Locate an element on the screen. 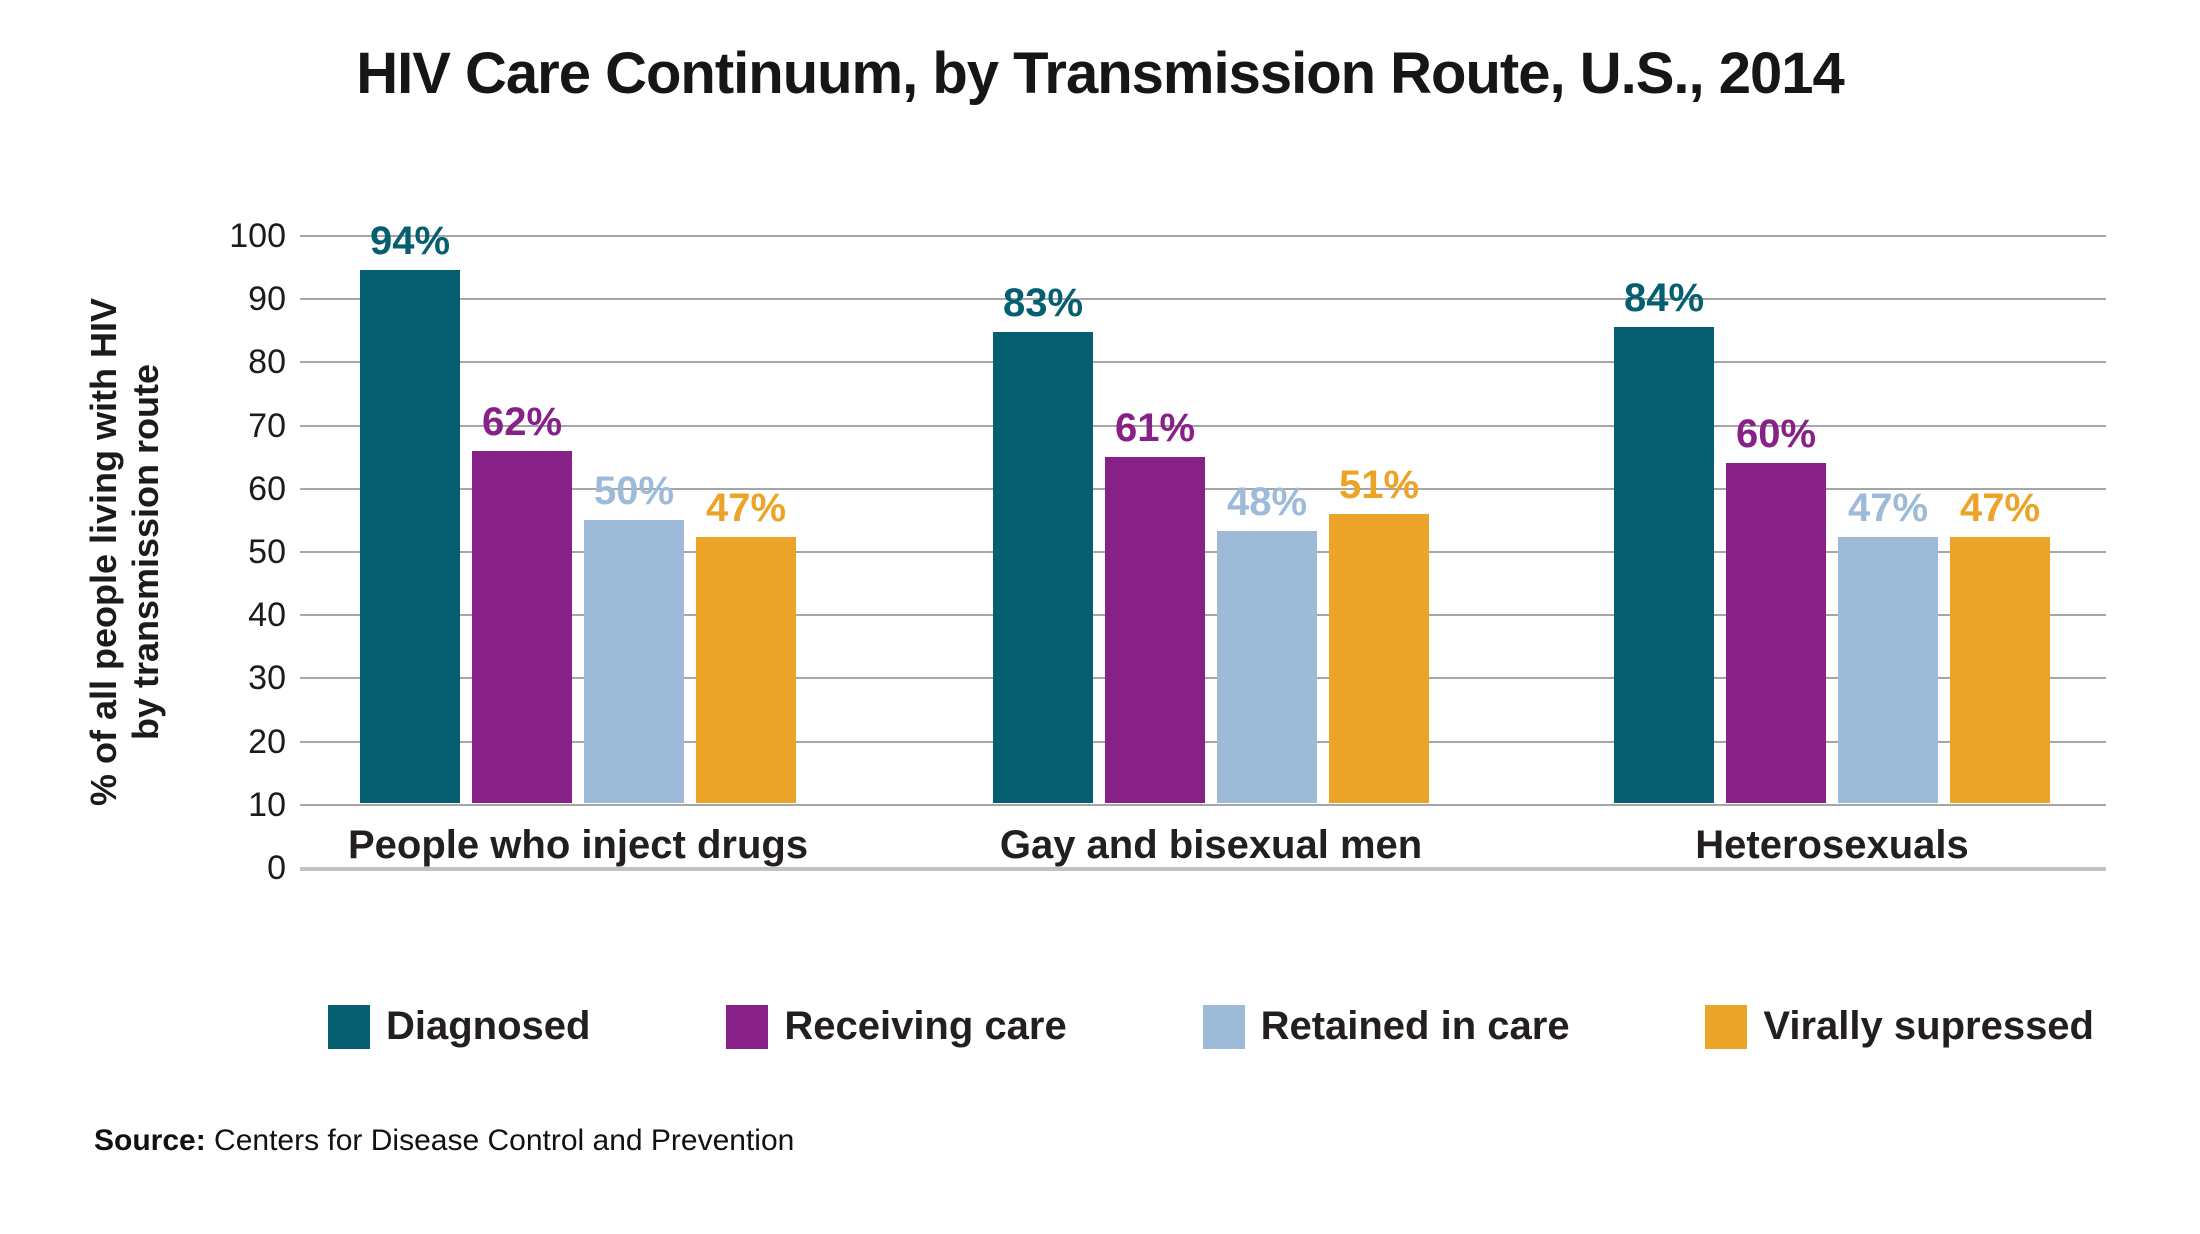 This screenshot has width=2200, height=1234. bar-retained-in-care: 50% is located at coordinates (634, 636).